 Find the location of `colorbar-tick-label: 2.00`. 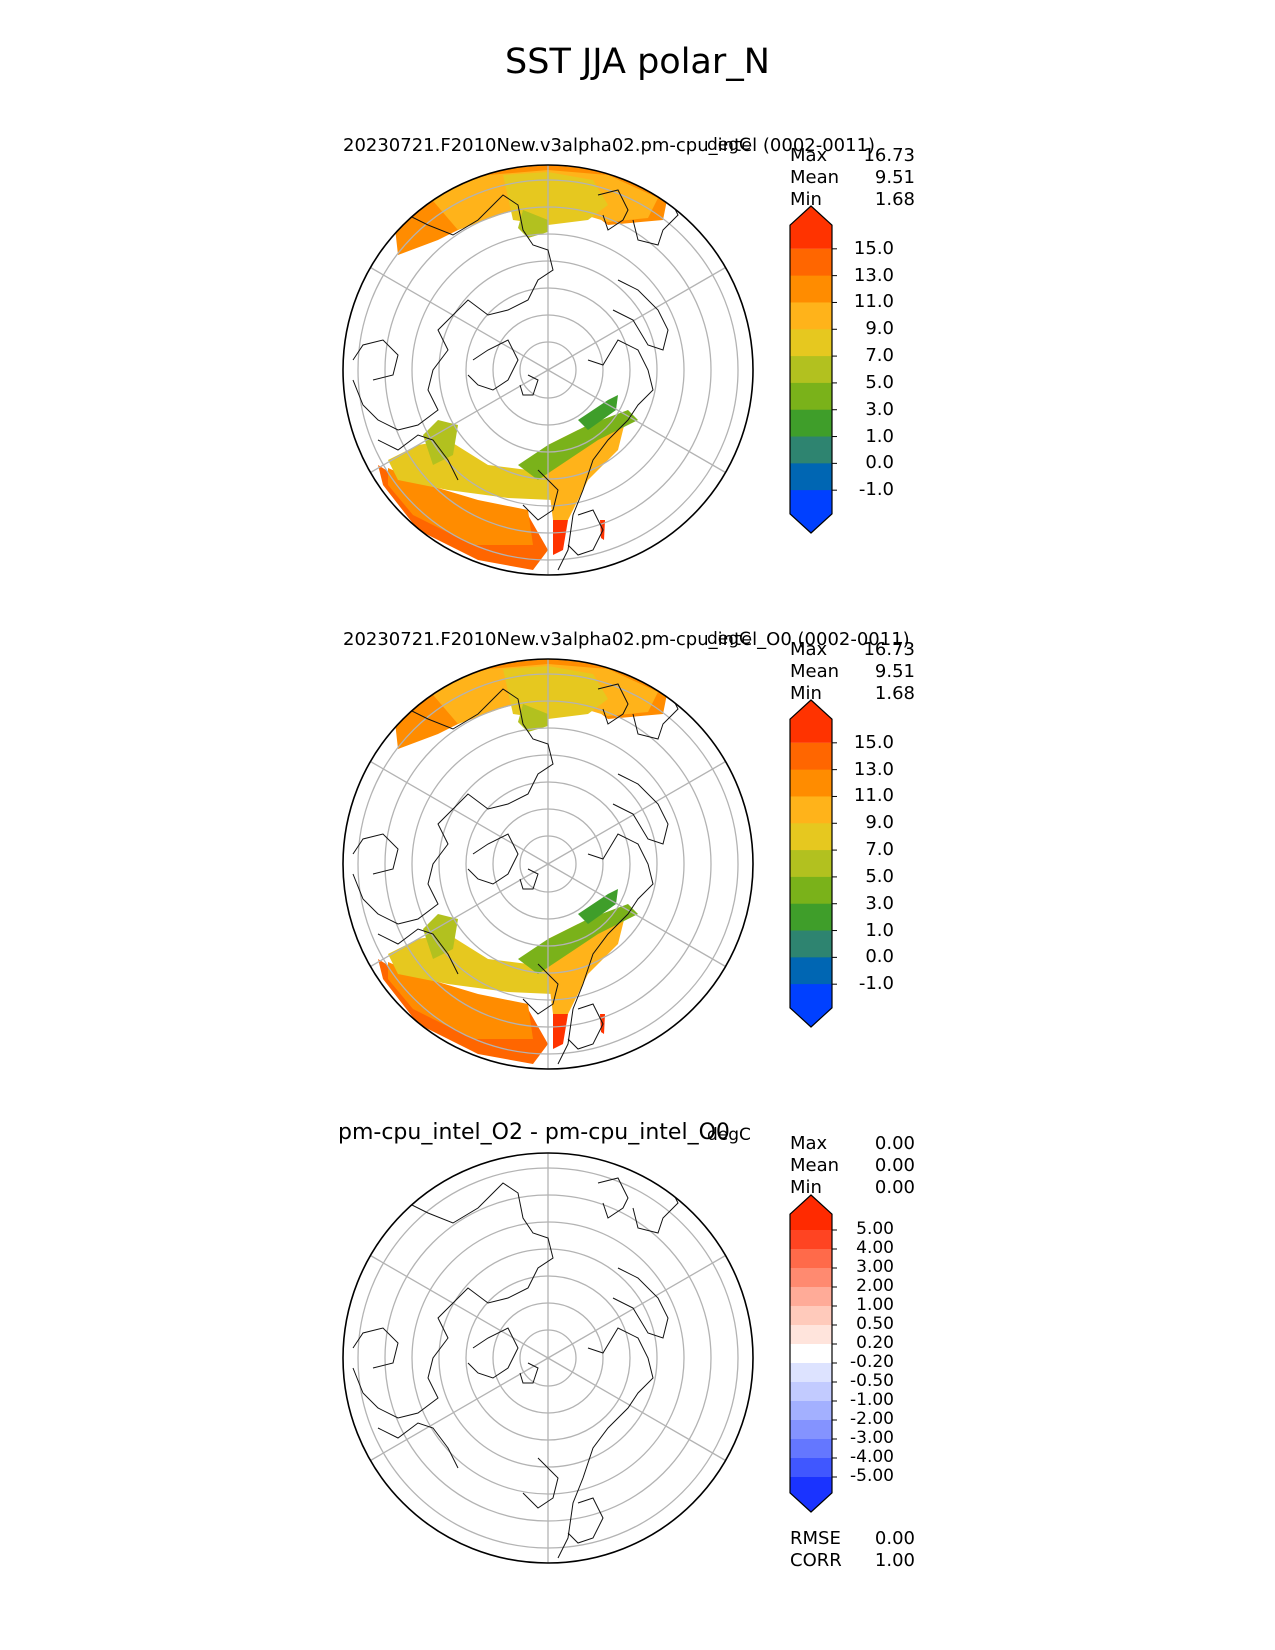

colorbar-tick-label: 2.00 is located at coordinates (875, 1286).